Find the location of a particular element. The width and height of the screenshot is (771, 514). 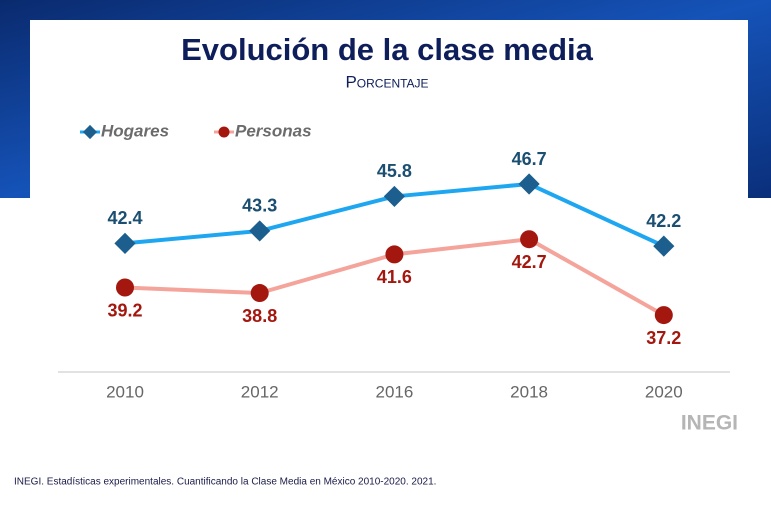

x-tick-label: 2018 is located at coordinates (529, 391).